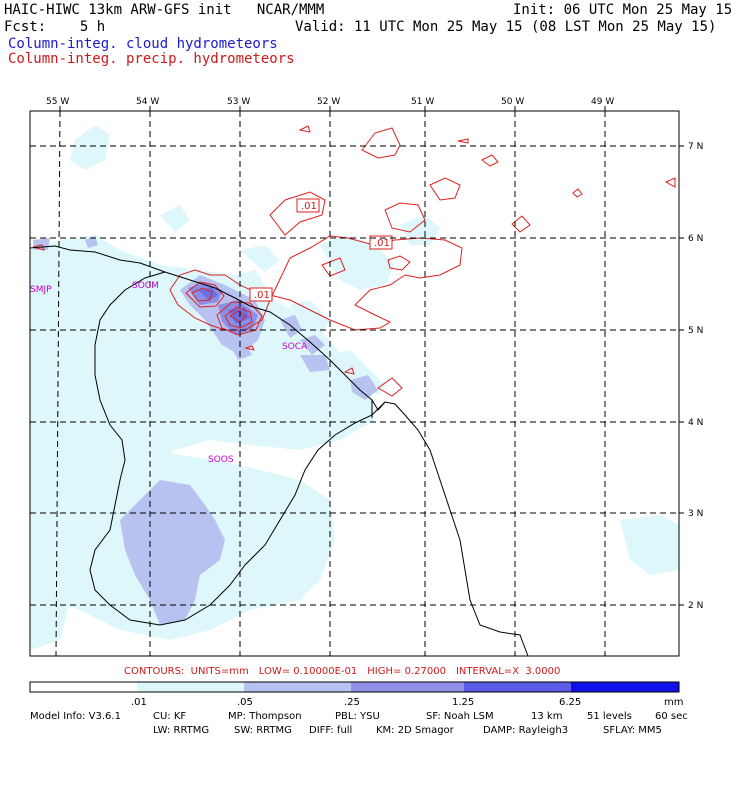  I want to click on model-pbl: PBL: YSU, so click(357, 716).